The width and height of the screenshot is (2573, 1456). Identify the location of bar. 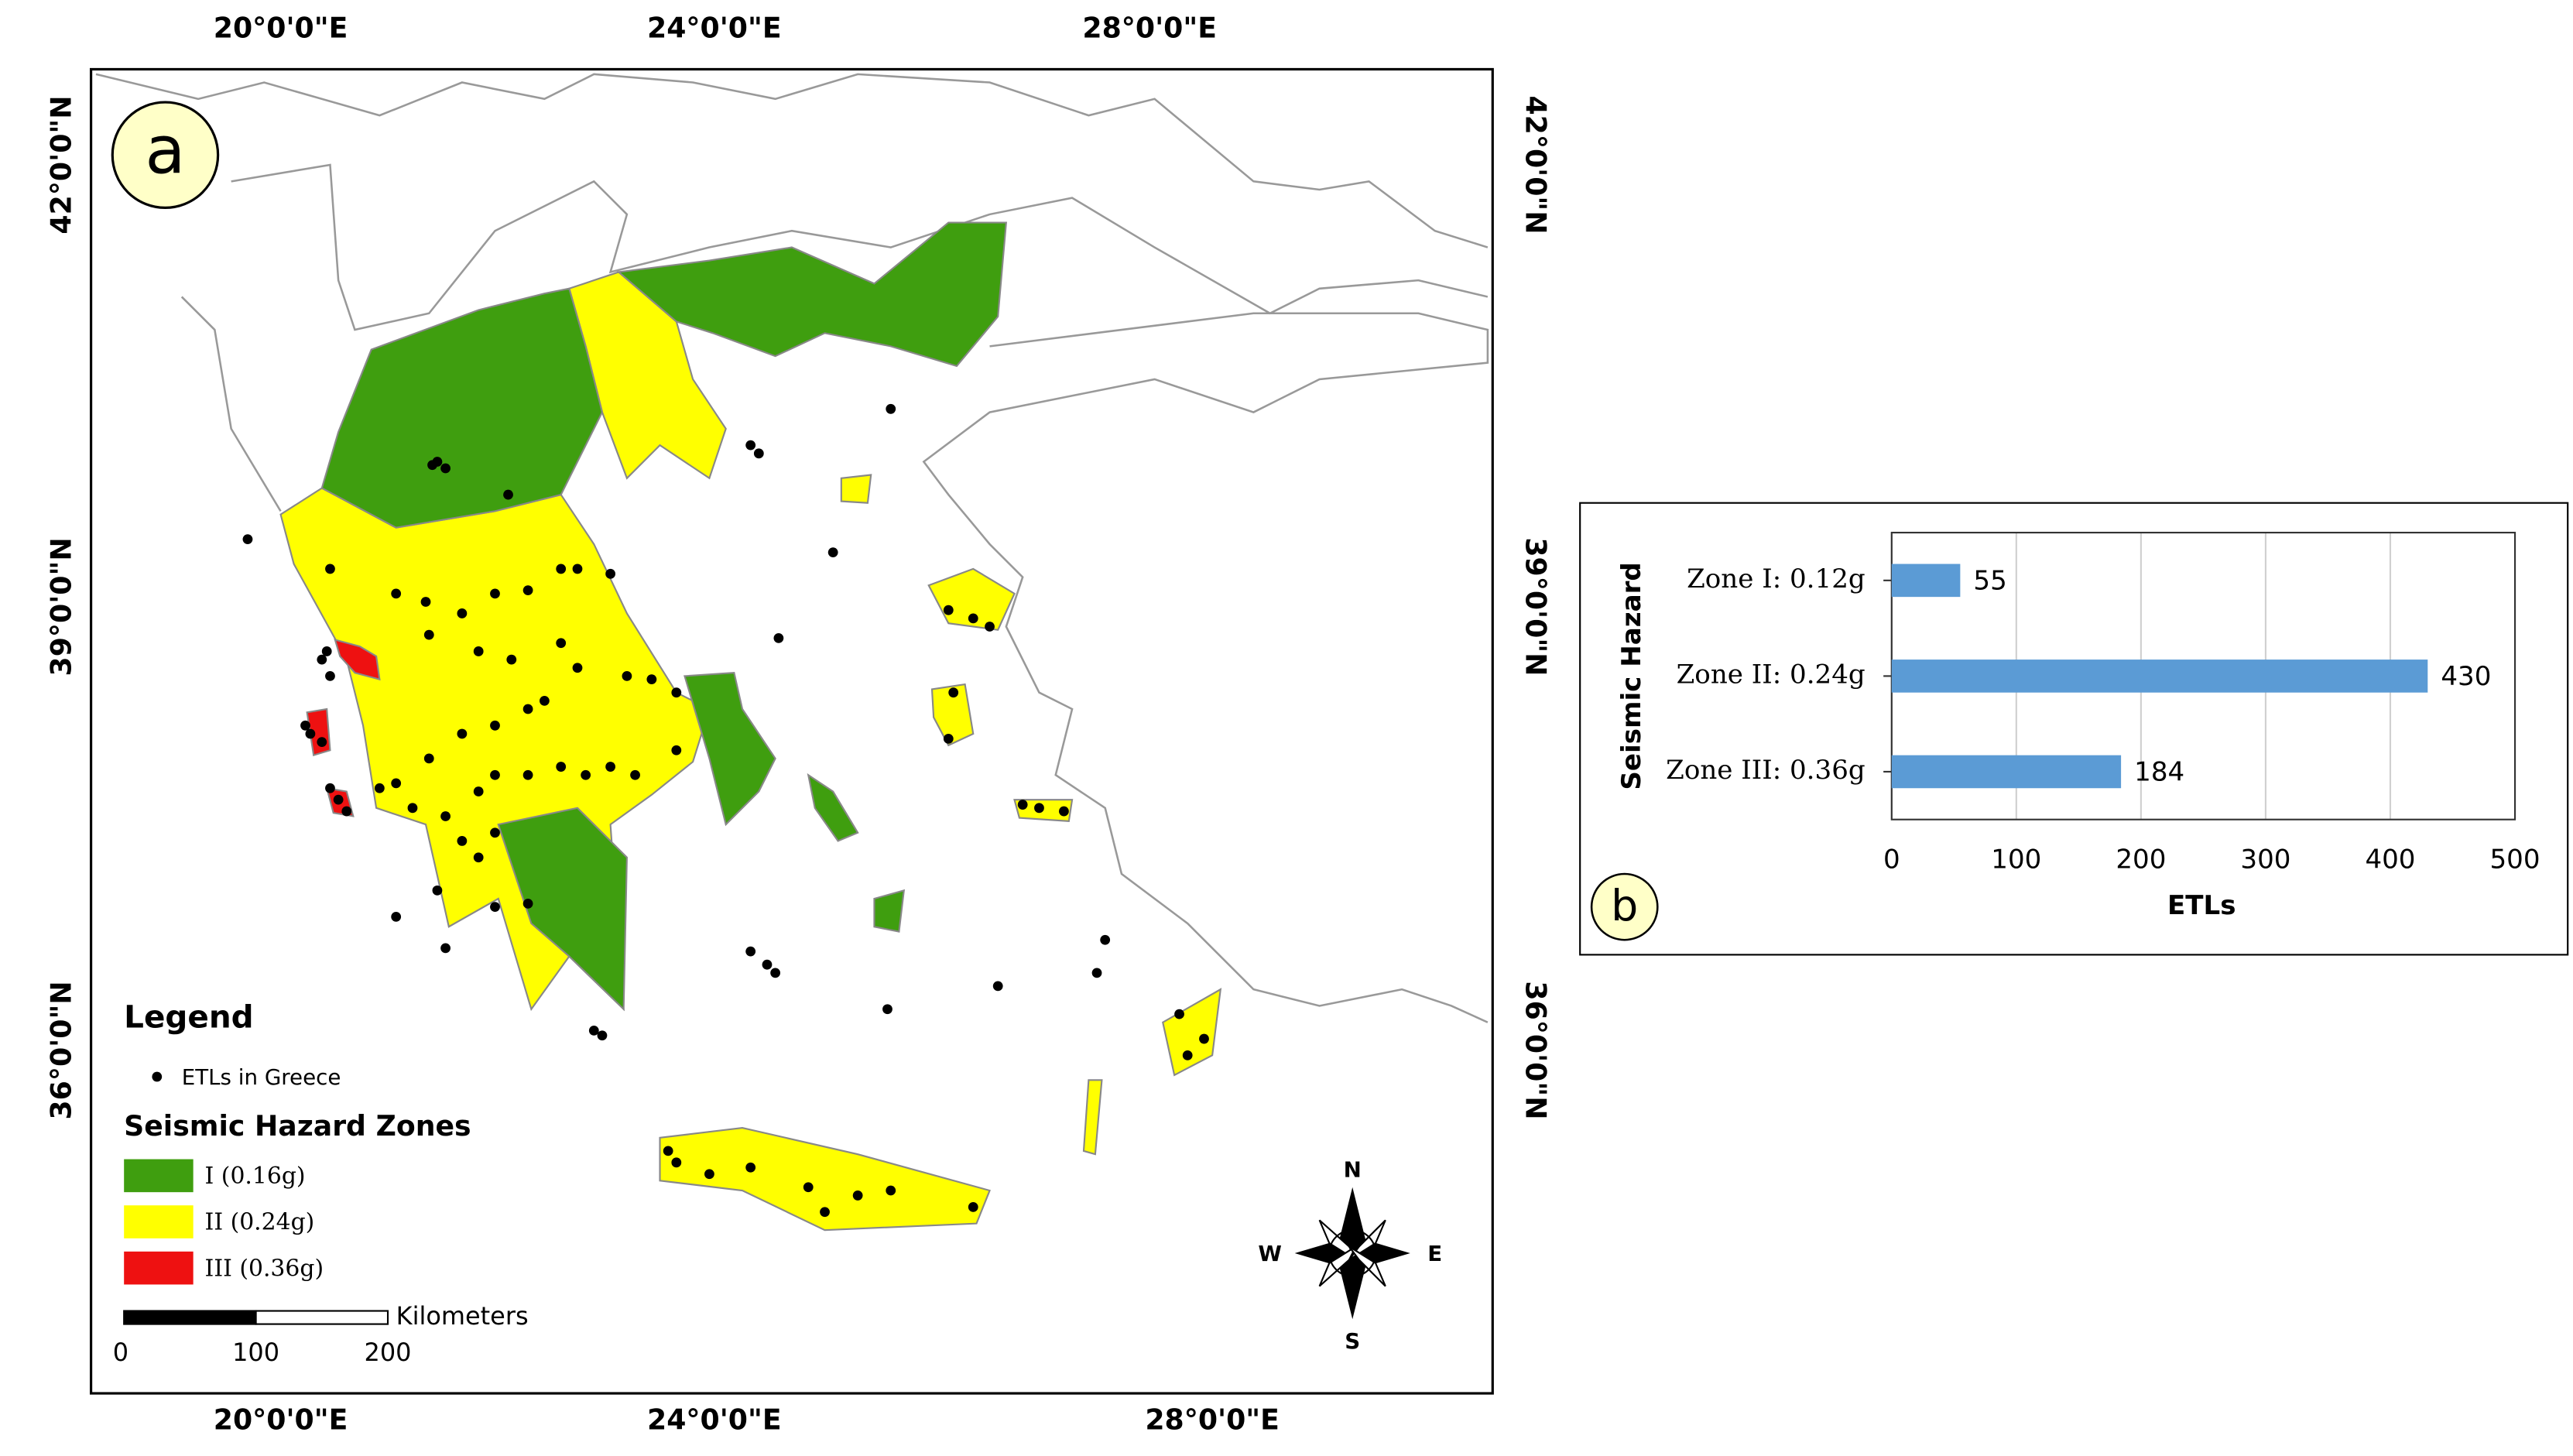
(2159, 676).